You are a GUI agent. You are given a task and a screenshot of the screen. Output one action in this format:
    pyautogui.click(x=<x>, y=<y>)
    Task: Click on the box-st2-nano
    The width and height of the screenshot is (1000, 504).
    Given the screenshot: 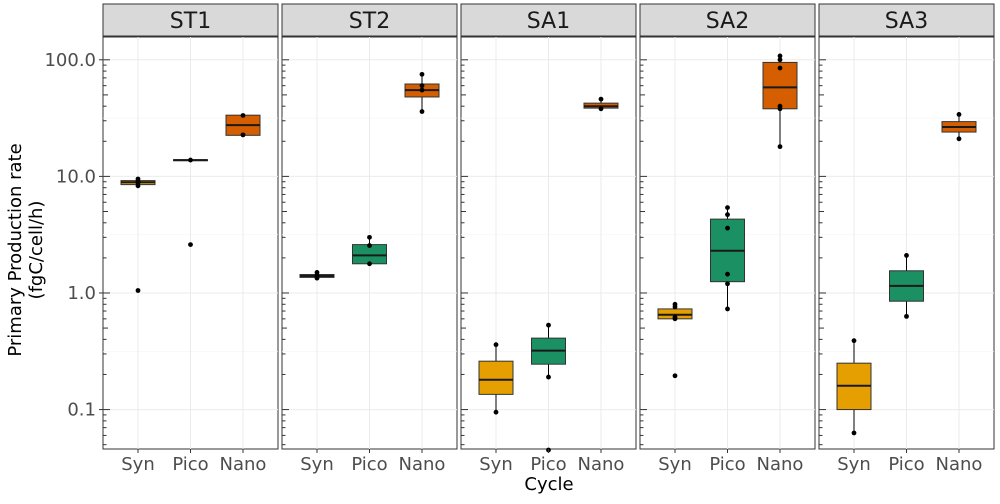 What is the action you would take?
    pyautogui.click(x=422, y=92)
    